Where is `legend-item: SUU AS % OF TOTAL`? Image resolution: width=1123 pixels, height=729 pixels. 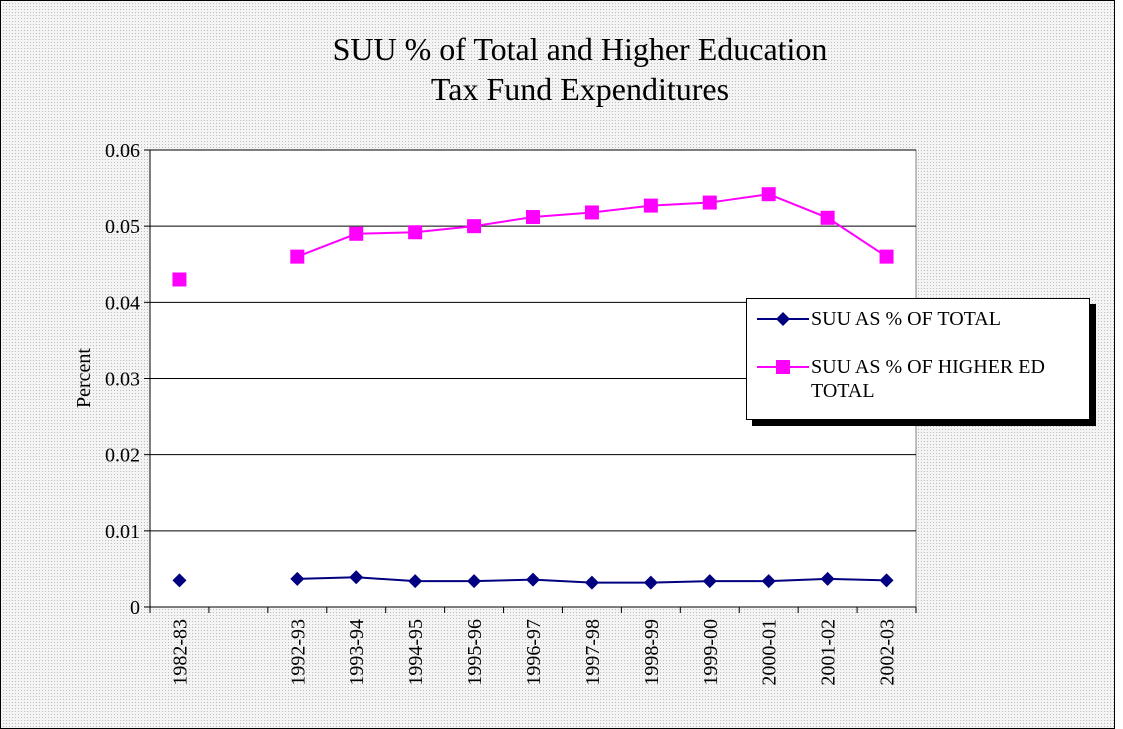 legend-item: SUU AS % OF TOTAL is located at coordinates (918, 319).